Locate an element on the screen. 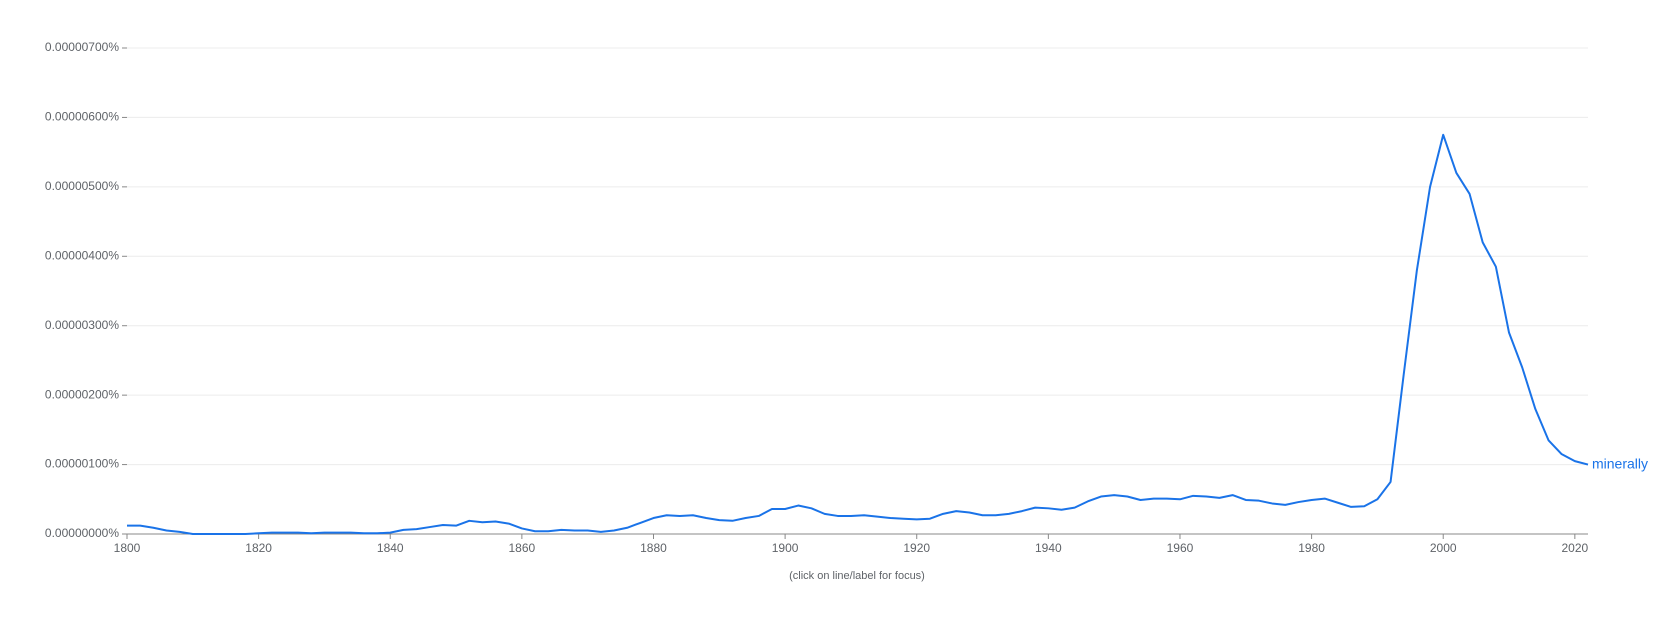 The image size is (1680, 630). y-tick-label: 0.00000100% is located at coordinates (82, 464).